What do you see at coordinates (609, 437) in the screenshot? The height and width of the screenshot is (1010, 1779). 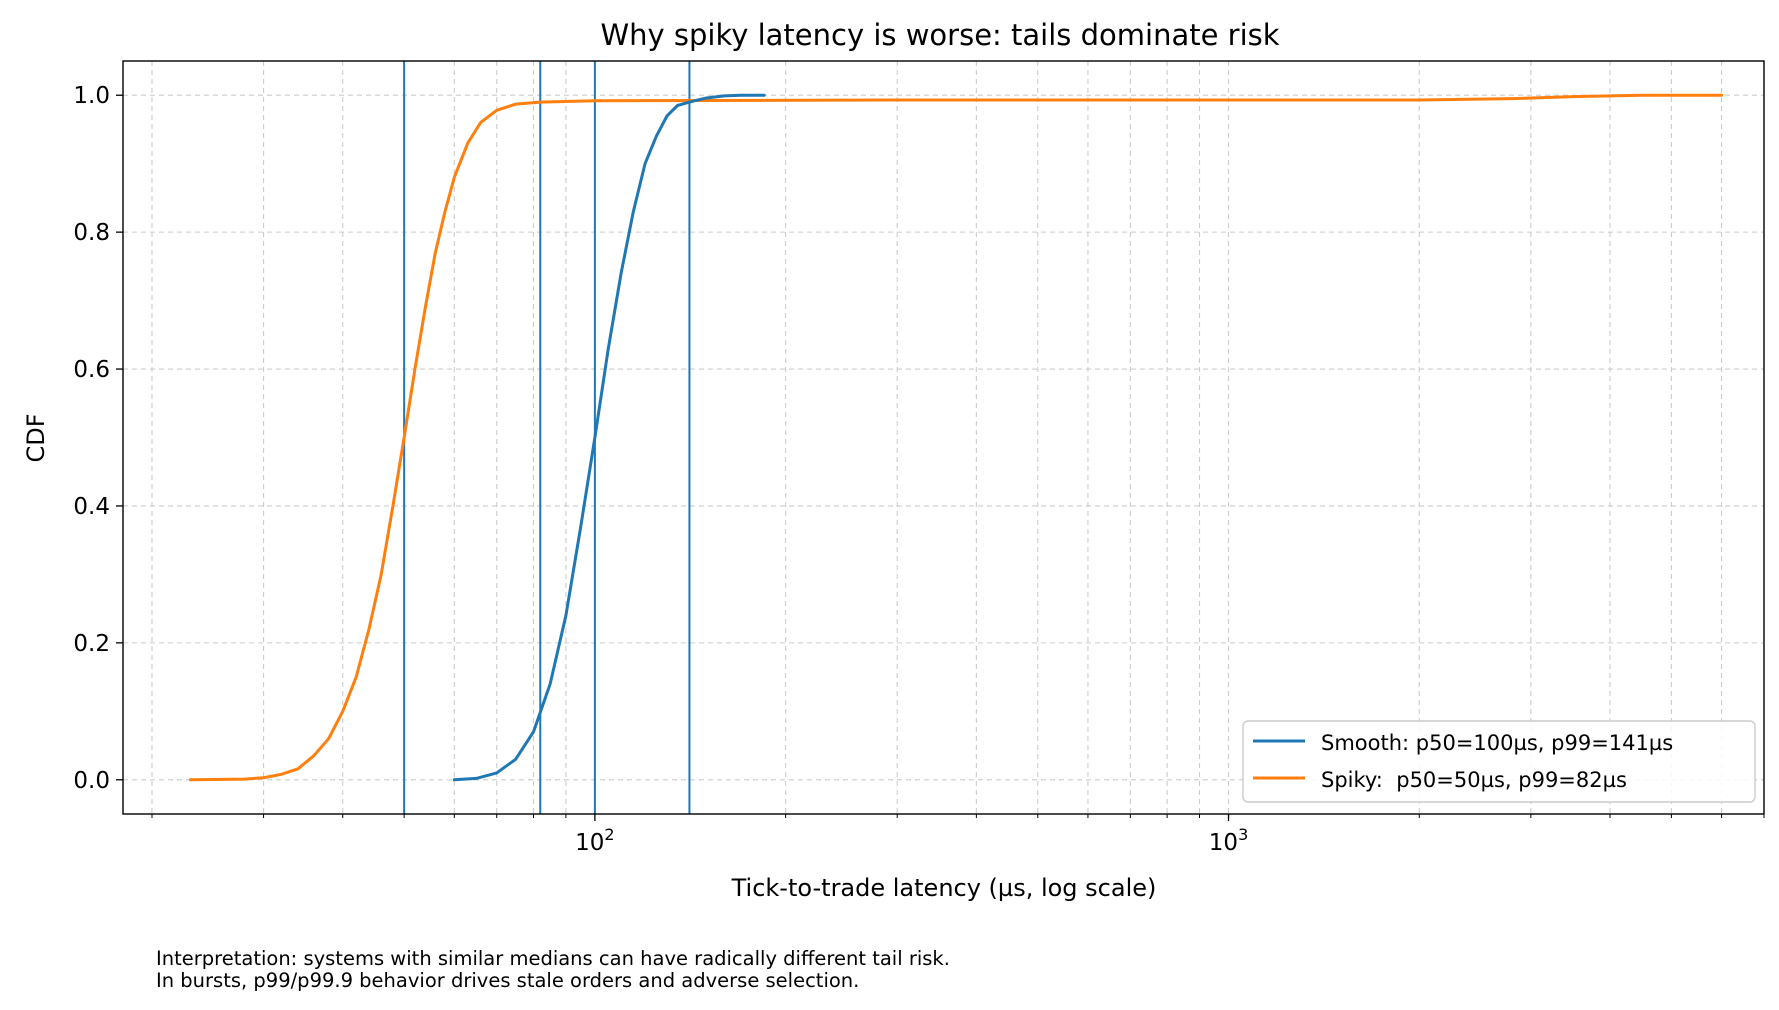 I see `series-line-smooth` at bounding box center [609, 437].